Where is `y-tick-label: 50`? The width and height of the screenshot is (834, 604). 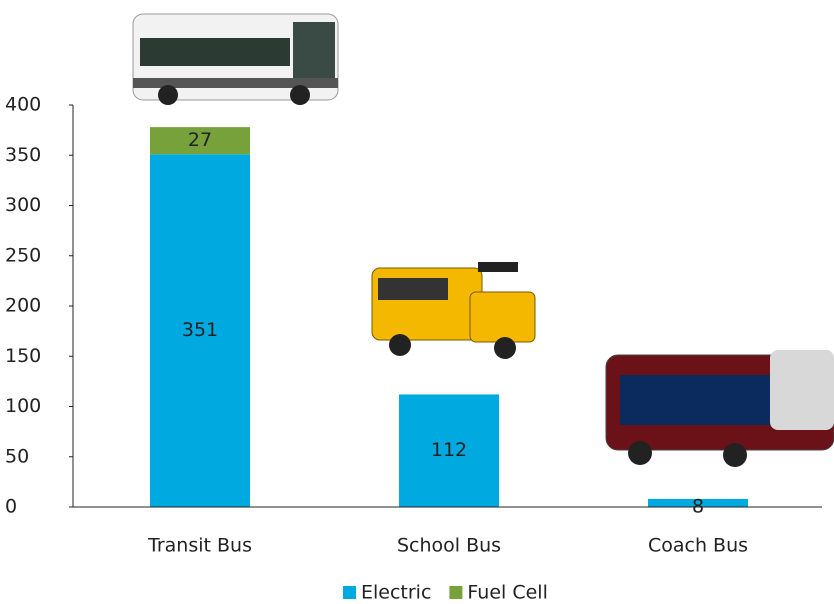
y-tick-label: 50 is located at coordinates (17, 456).